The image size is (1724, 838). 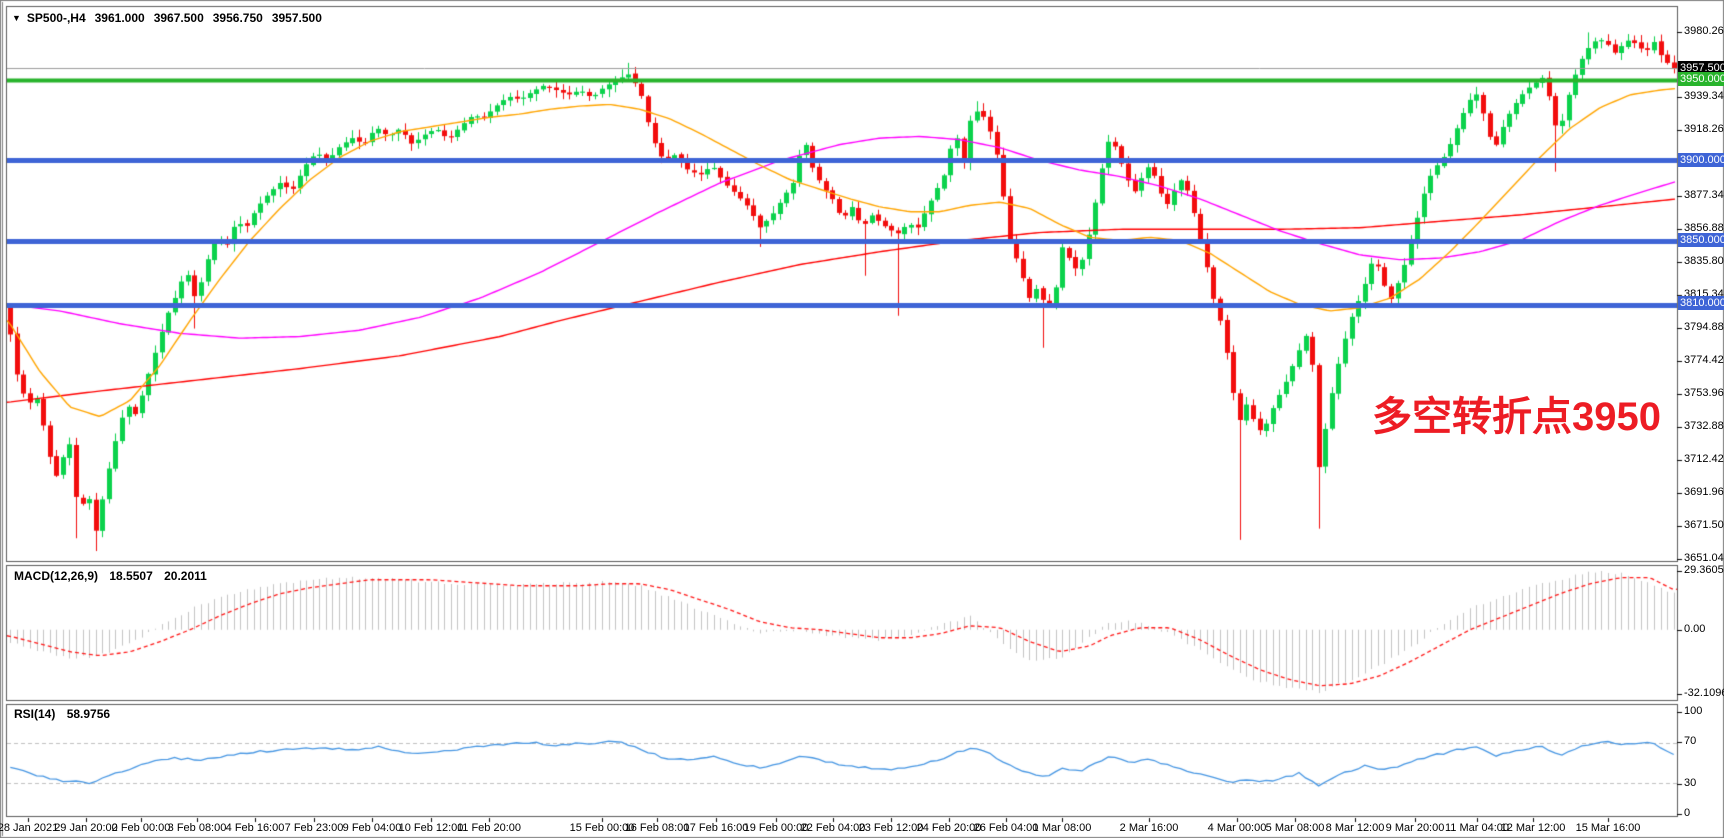 I want to click on time-axis-label: 28 Jan 2021, so click(x=29, y=828).